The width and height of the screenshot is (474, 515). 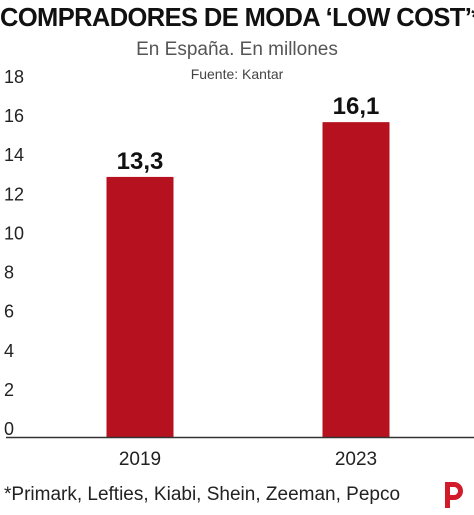 What do you see at coordinates (9, 351) in the screenshot?
I see `y-tick-label: 4` at bounding box center [9, 351].